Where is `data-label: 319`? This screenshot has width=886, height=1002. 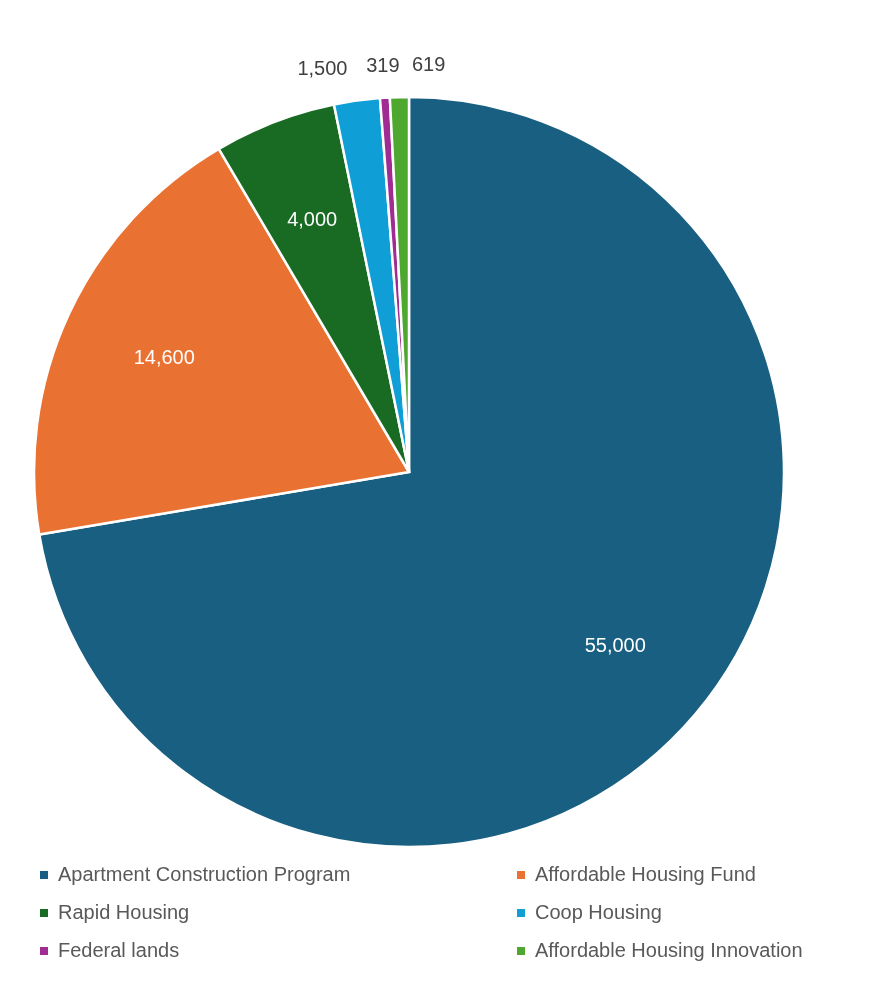
data-label: 319 is located at coordinates (383, 64).